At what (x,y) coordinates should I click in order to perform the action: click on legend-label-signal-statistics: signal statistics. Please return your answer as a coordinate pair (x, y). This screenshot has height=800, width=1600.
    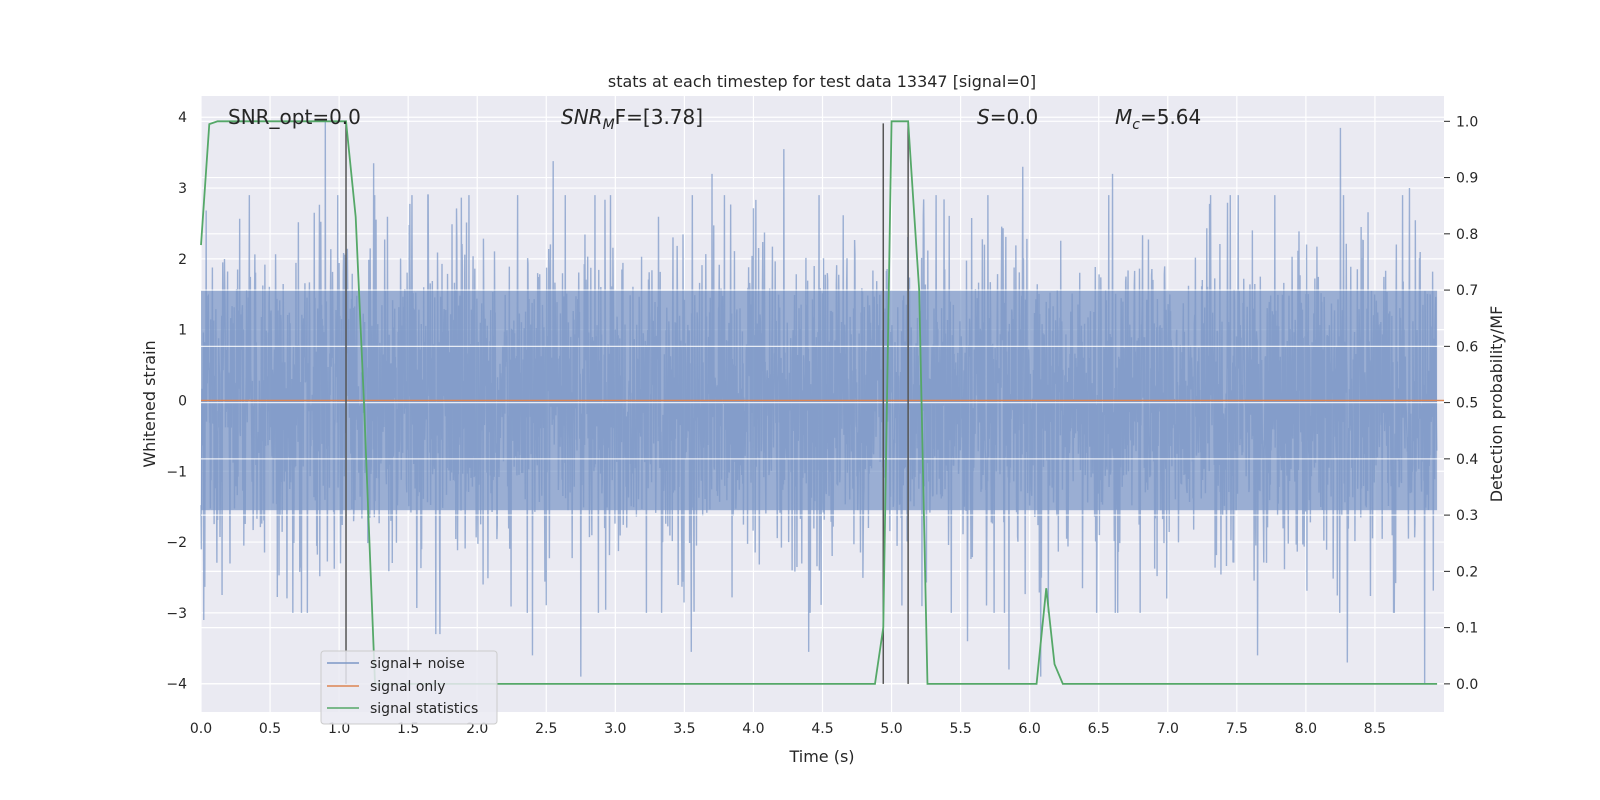
    Looking at the image, I should click on (424, 709).